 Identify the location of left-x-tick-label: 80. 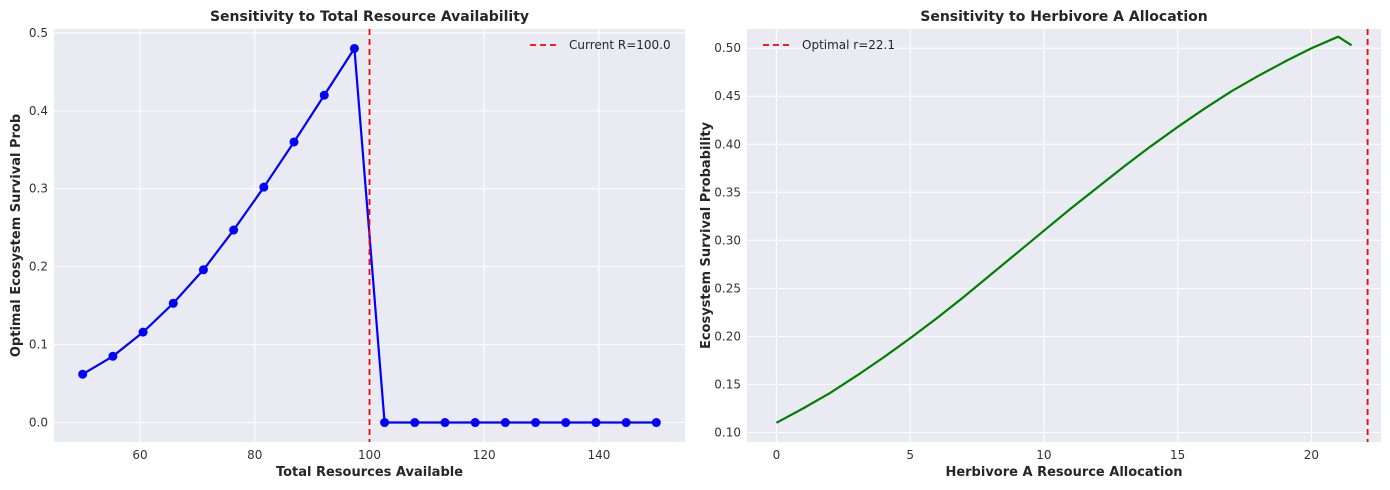
(254, 455).